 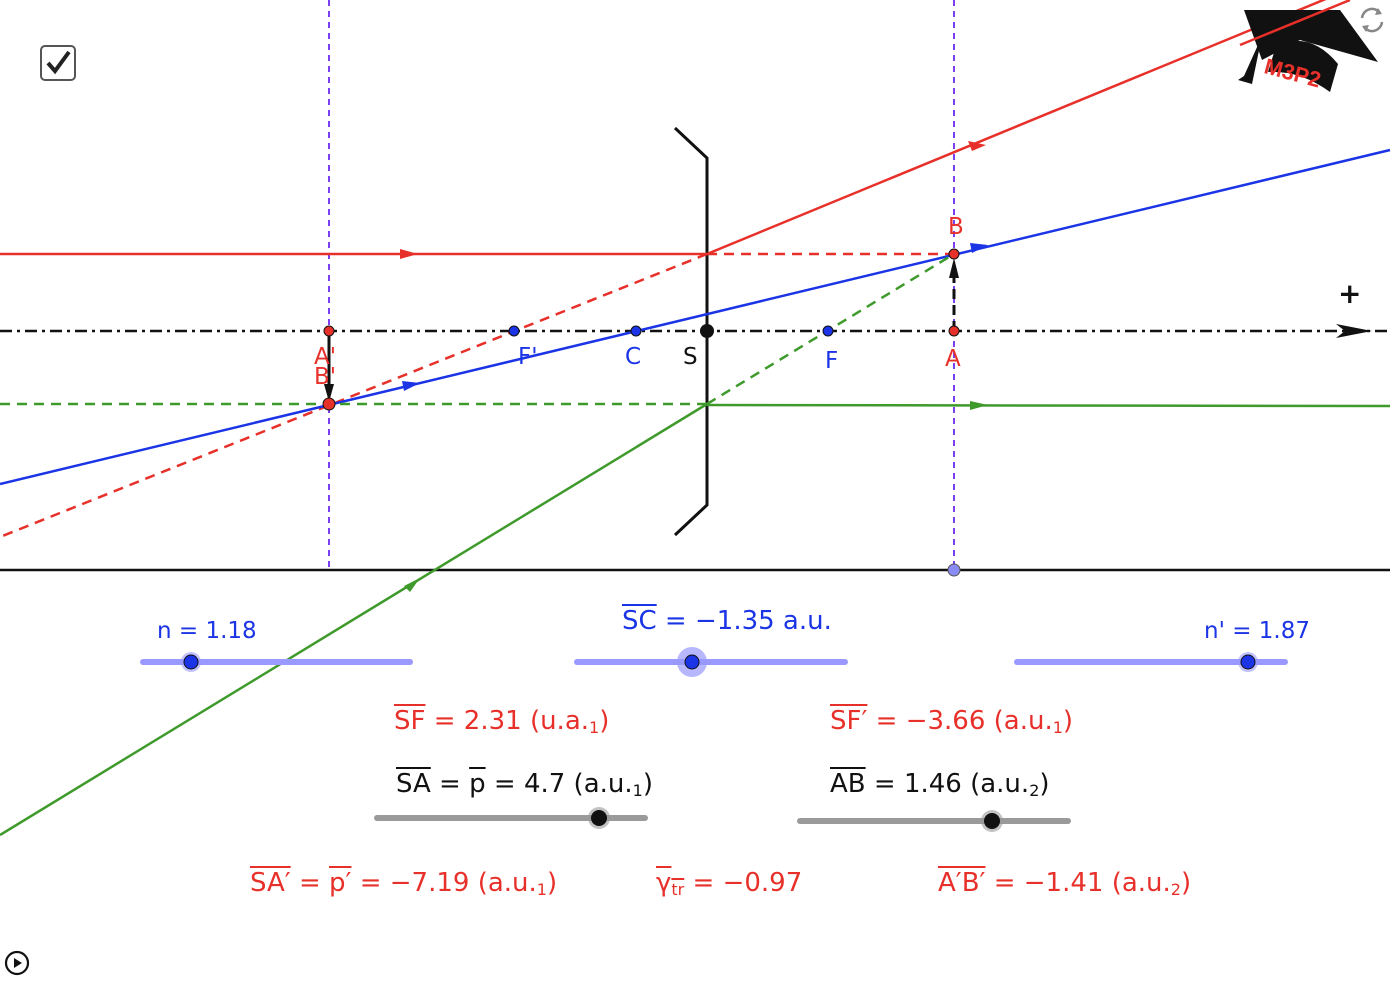 I want to click on show-construction-checkbox, so click(x=58, y=63).